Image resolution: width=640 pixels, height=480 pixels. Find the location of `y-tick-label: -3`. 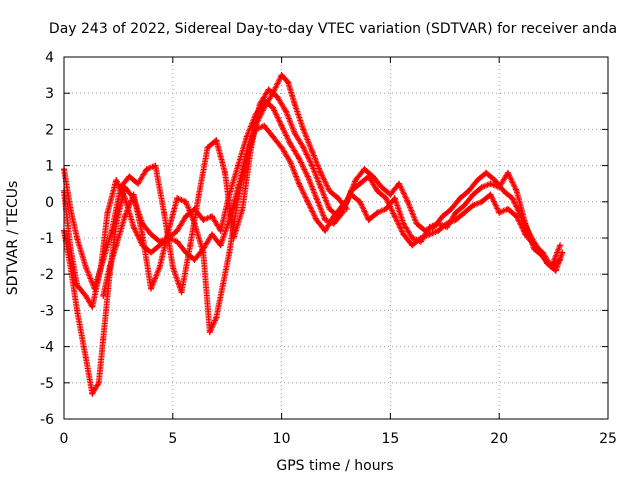

y-tick-label: -3 is located at coordinates (47, 311).